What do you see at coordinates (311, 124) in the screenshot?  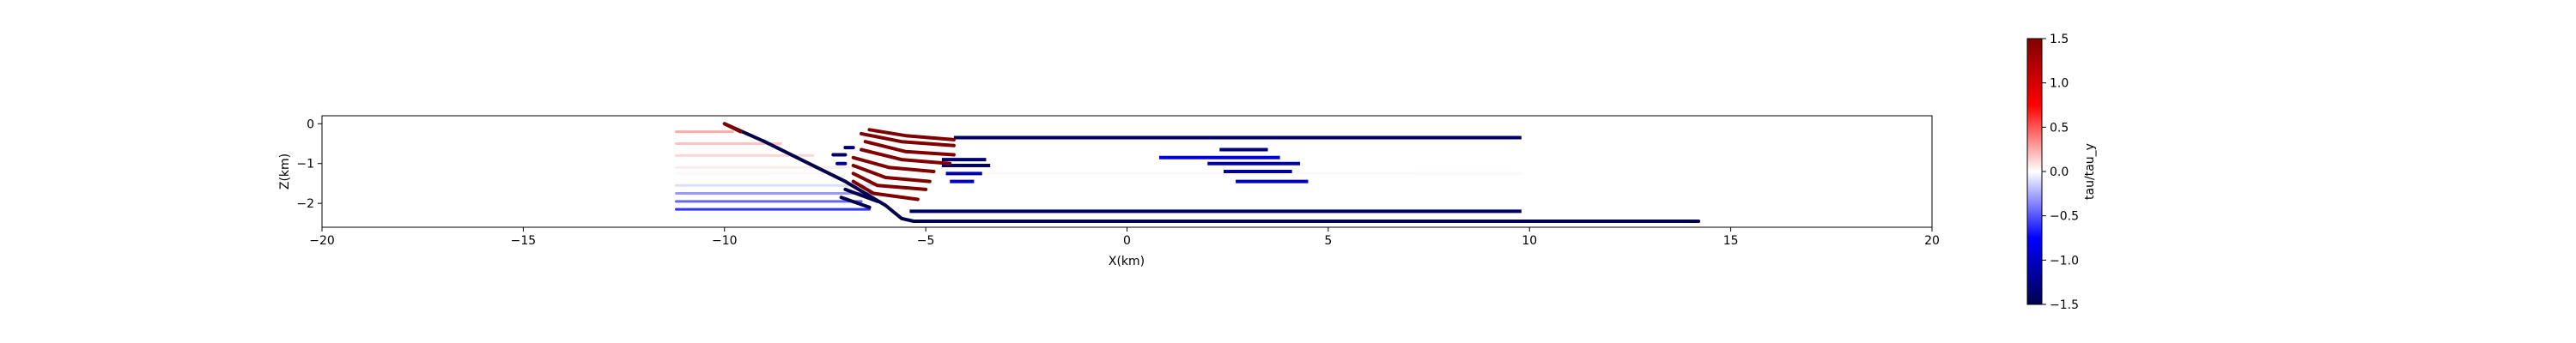 I see `y-tick-label: 0` at bounding box center [311, 124].